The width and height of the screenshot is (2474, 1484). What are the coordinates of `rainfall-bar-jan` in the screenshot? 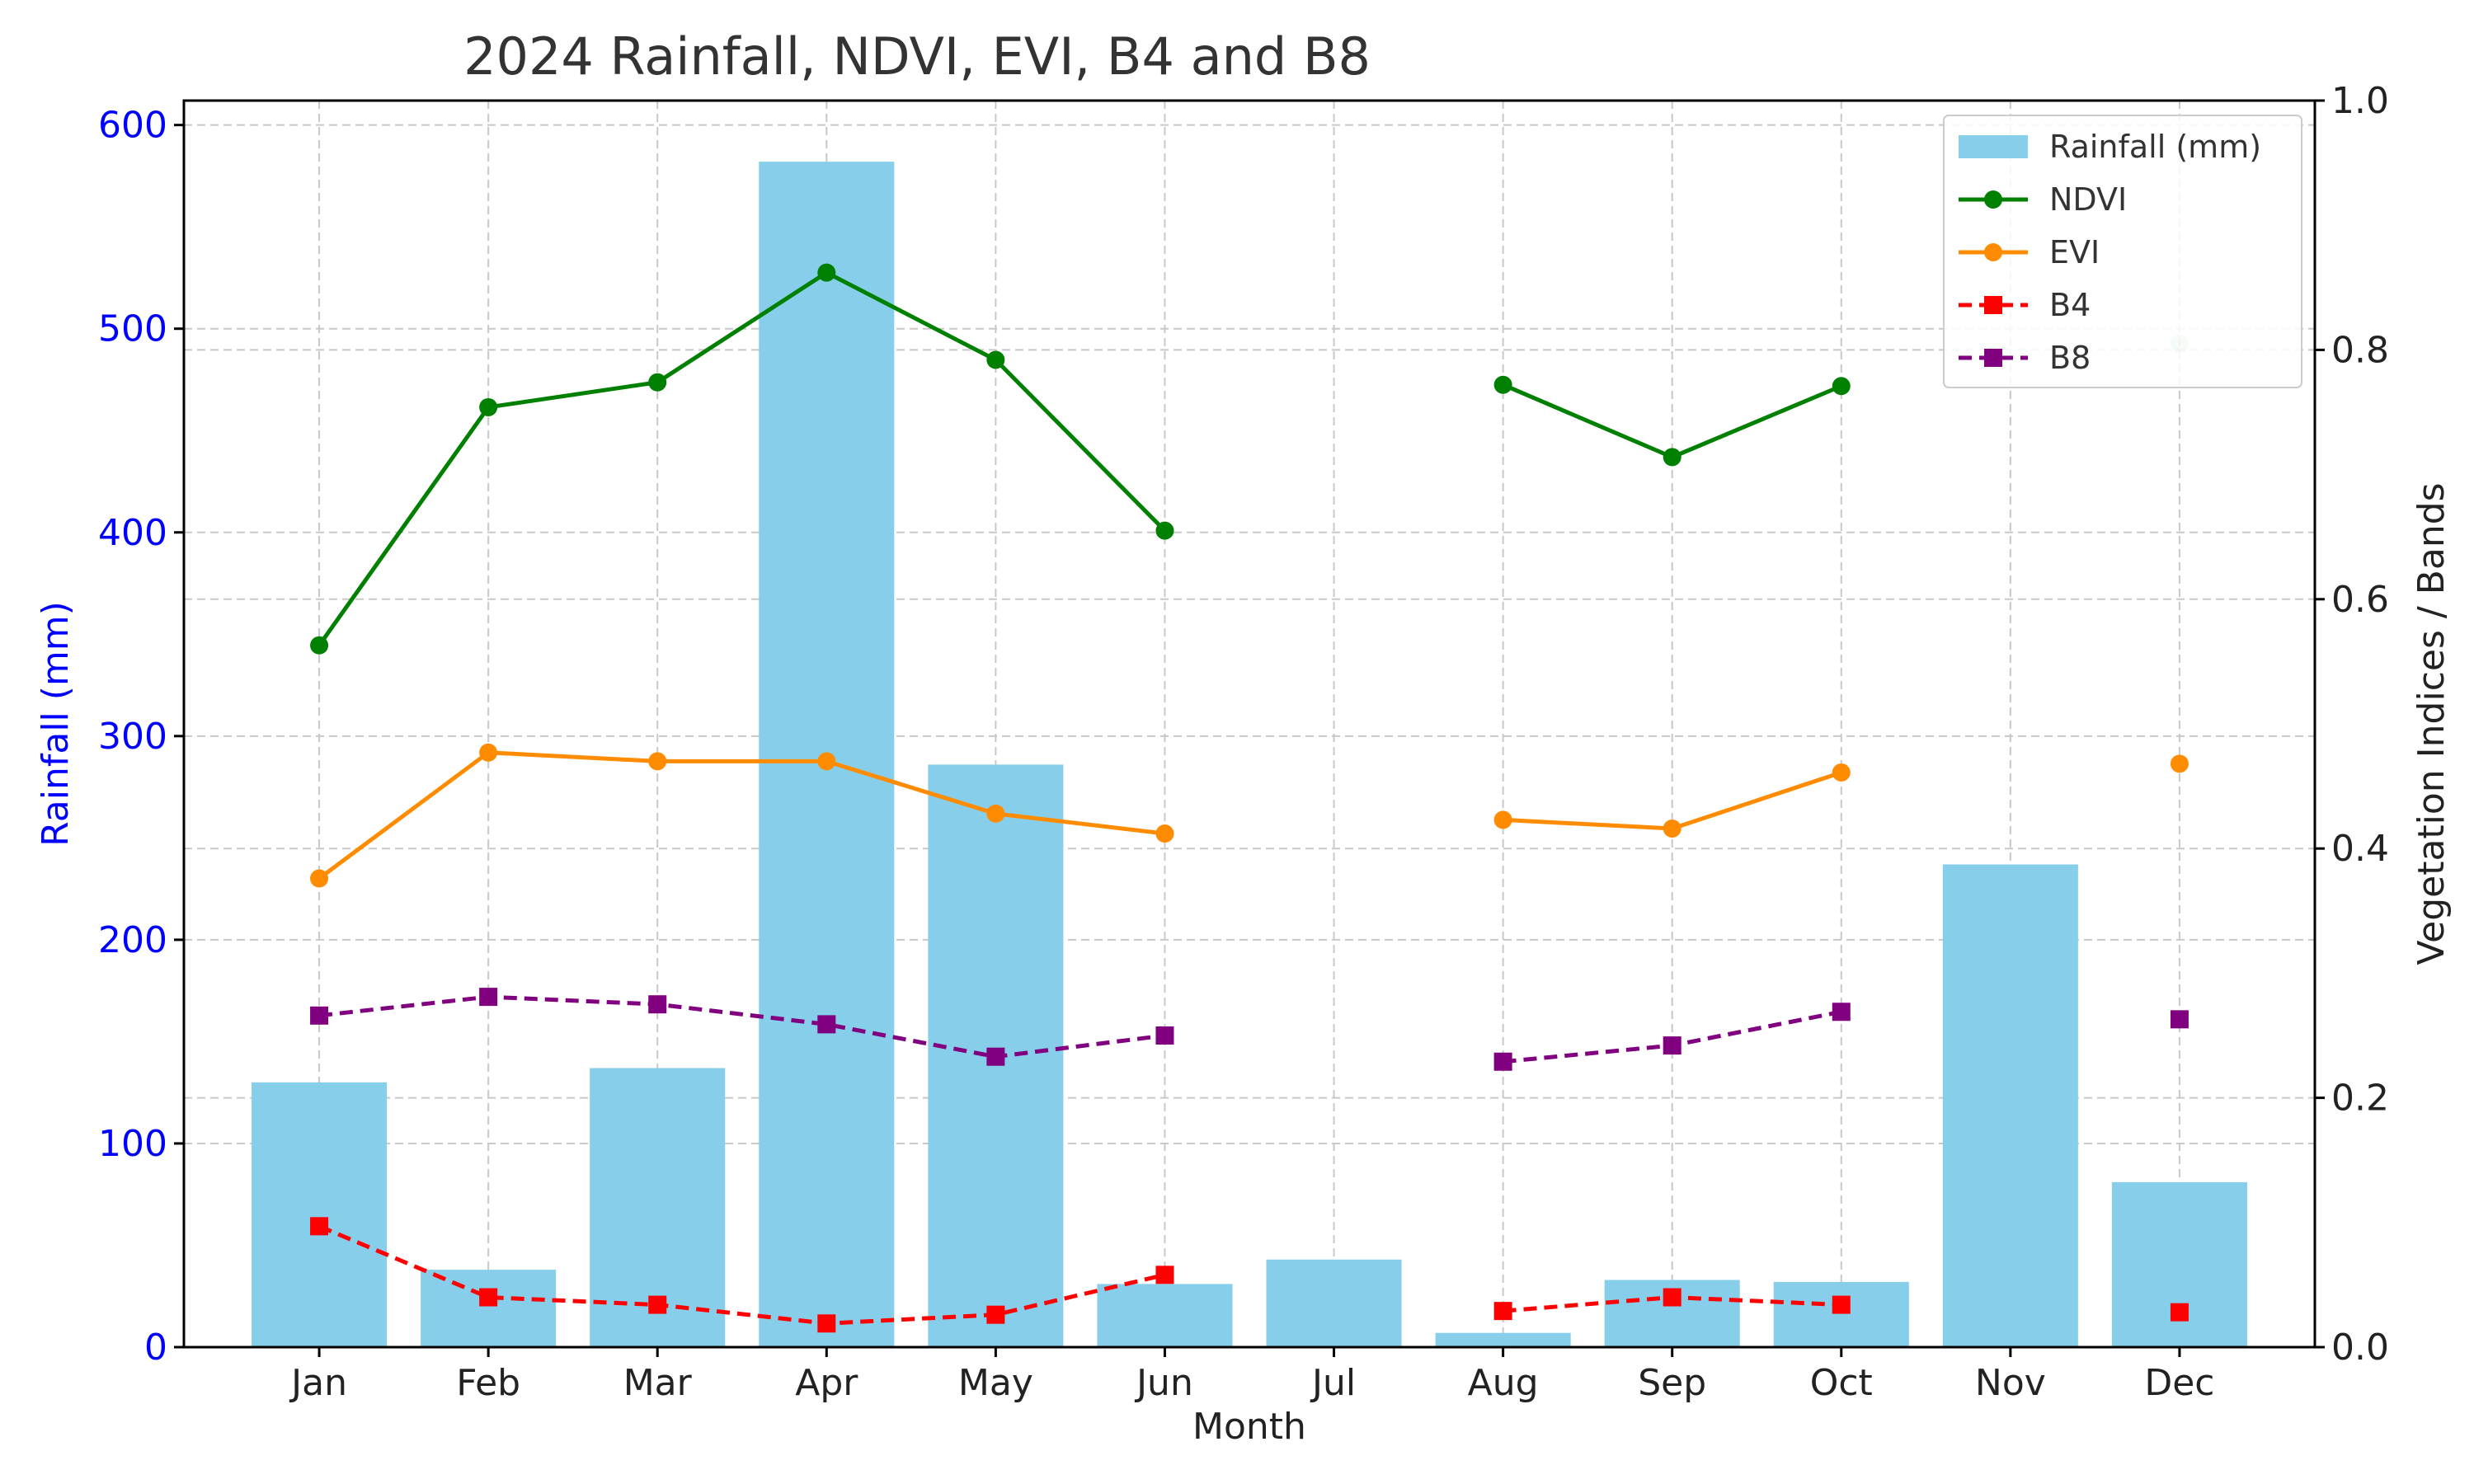 It's located at (320, 1214).